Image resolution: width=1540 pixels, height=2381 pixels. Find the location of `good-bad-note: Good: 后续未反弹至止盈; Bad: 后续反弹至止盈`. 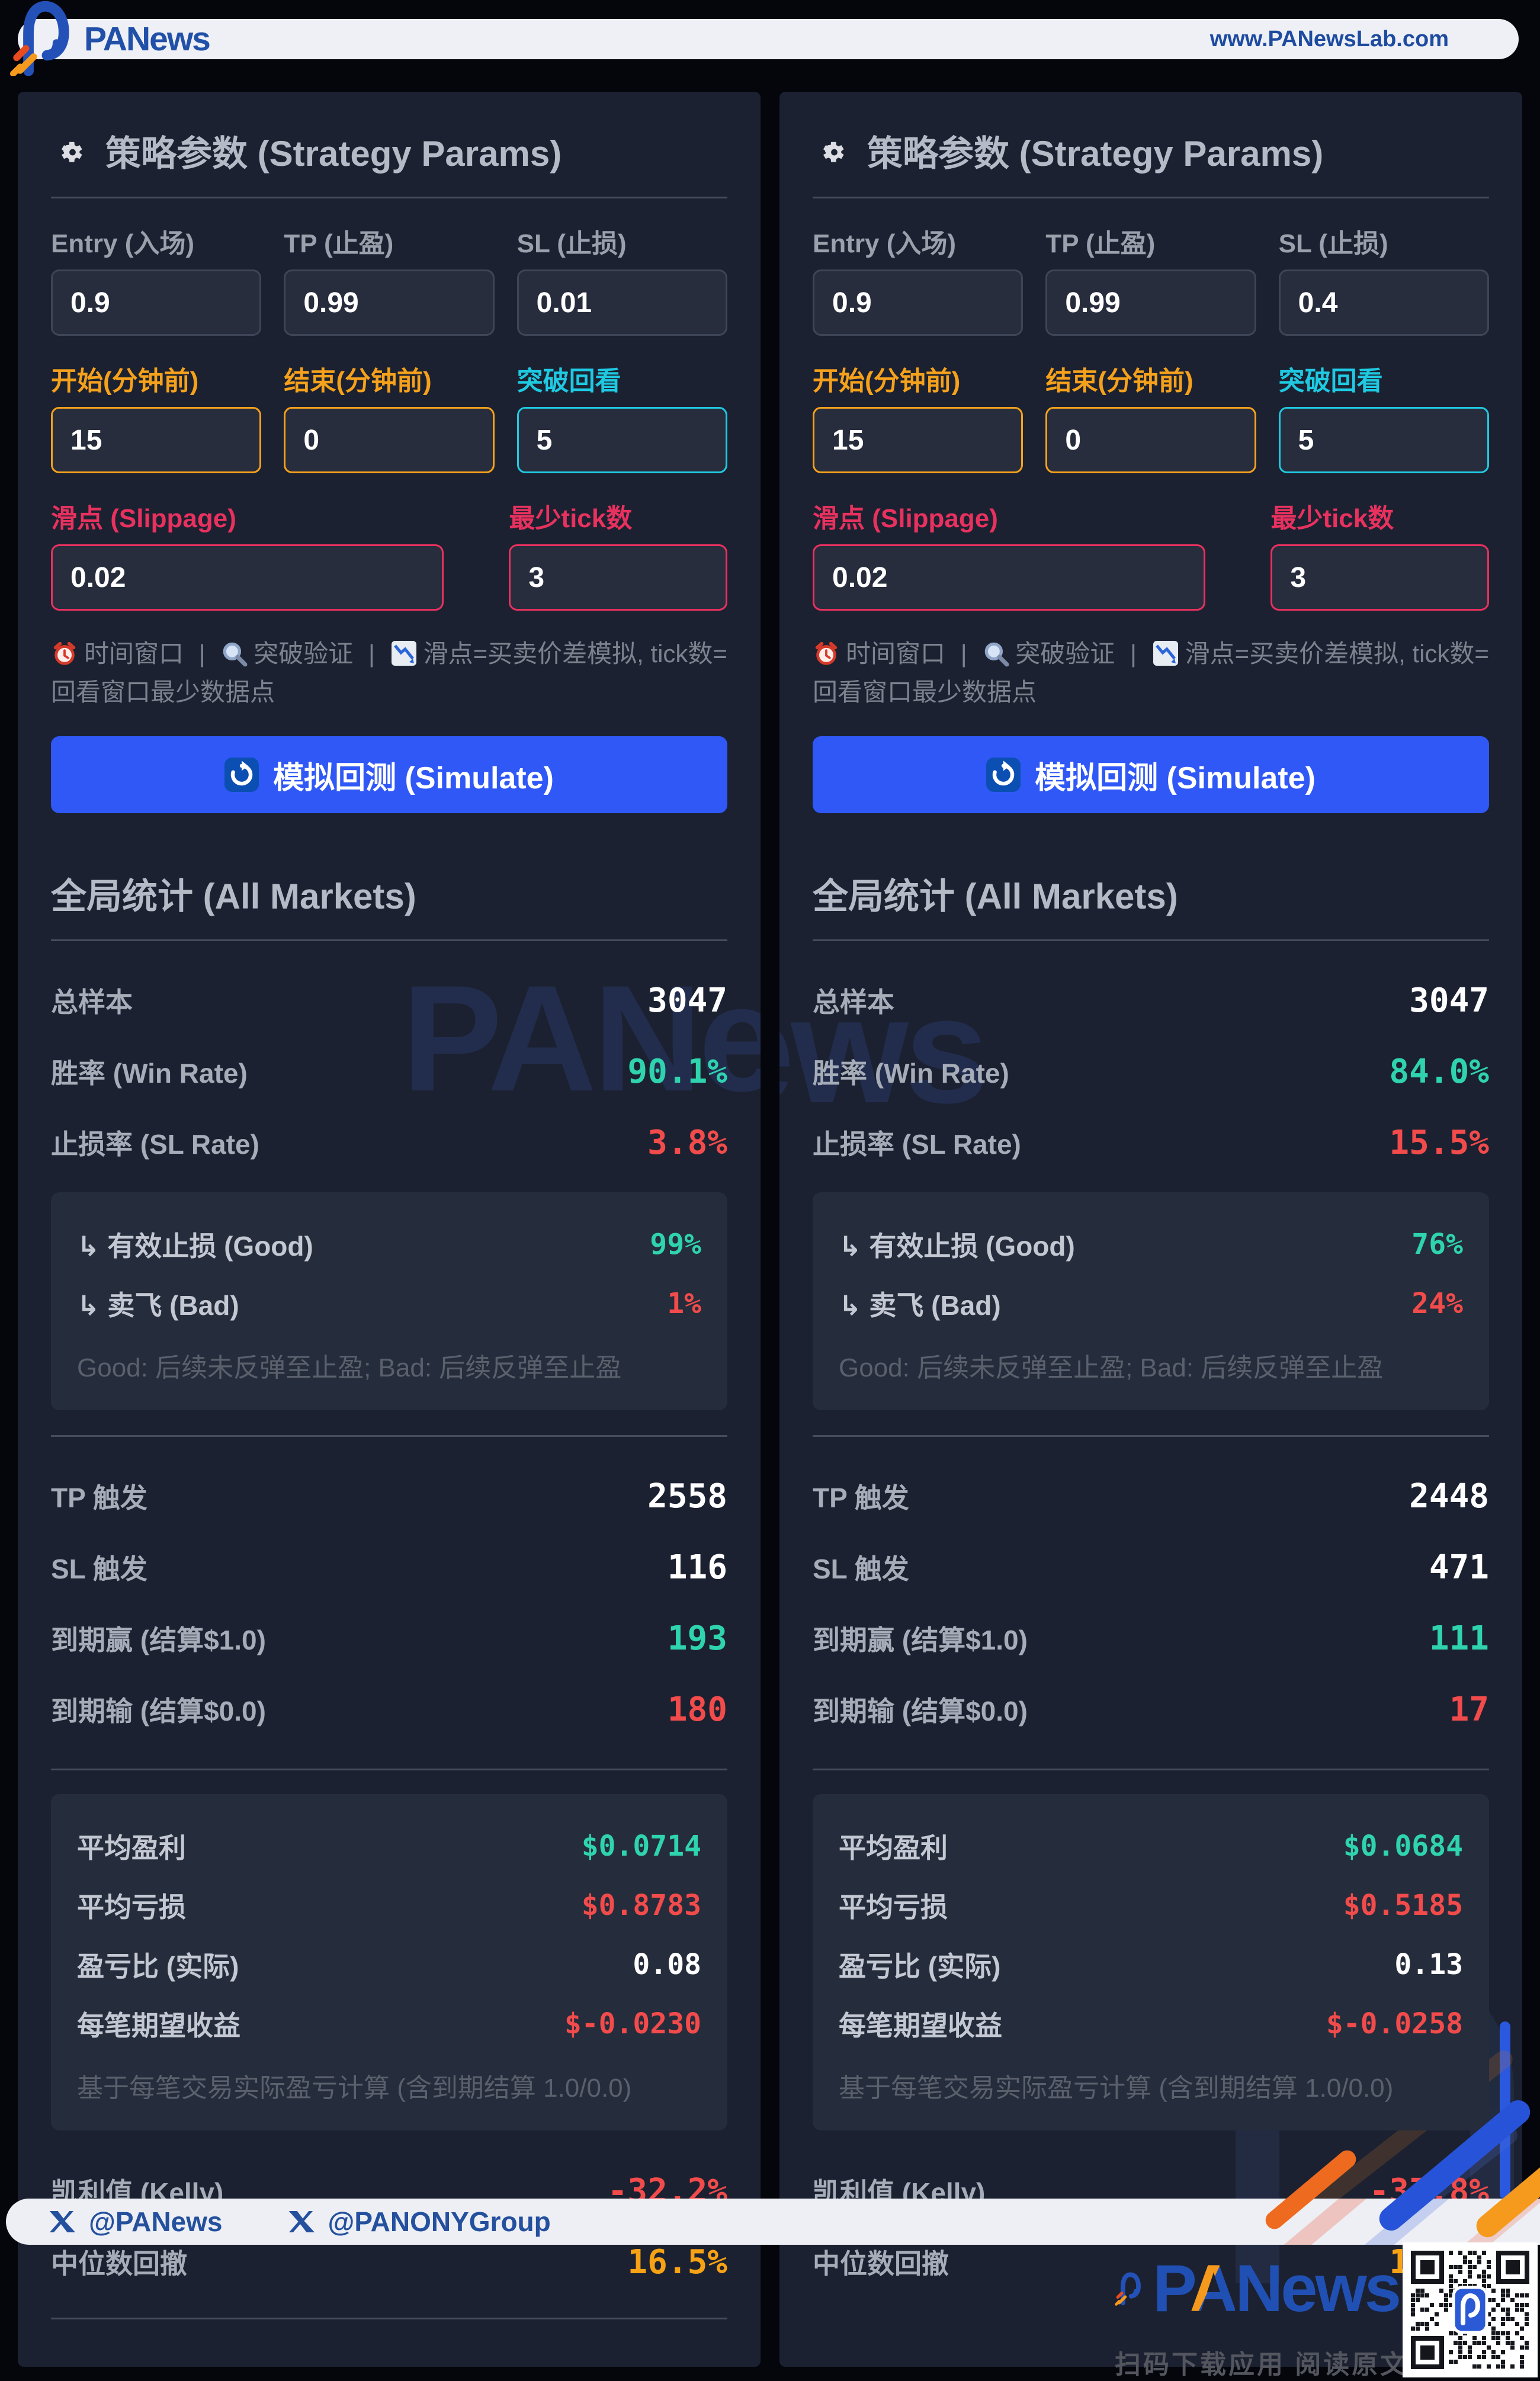

good-bad-note: Good: 后续未反弹至止盈; Bad: 后续反弹至止盈 is located at coordinates (1111, 1368).